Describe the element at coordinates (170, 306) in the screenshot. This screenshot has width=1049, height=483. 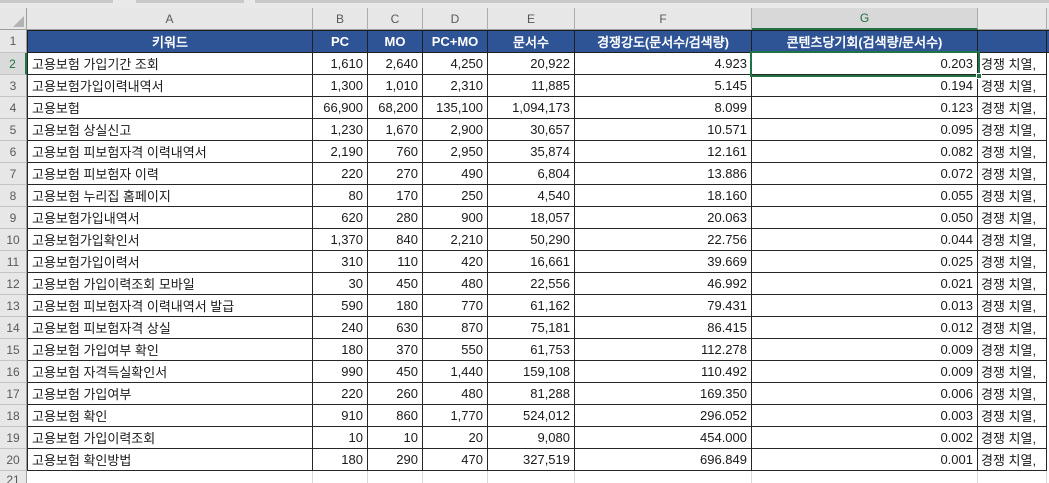
I see `cell-keyword: 고용보험 피보험자격 이력내역서 발급` at that location.